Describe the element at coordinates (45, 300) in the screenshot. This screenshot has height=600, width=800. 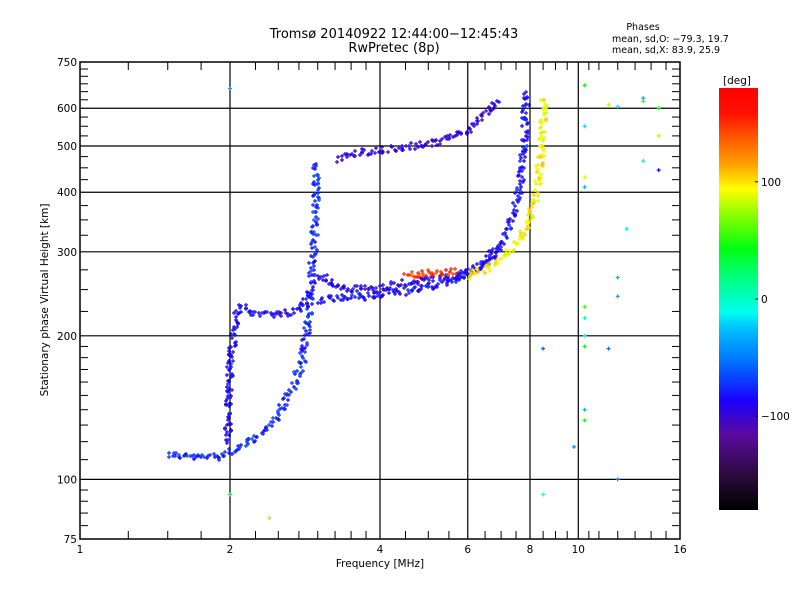
I see `y-axis-label: Stationary phase Virtual Height [km]` at that location.